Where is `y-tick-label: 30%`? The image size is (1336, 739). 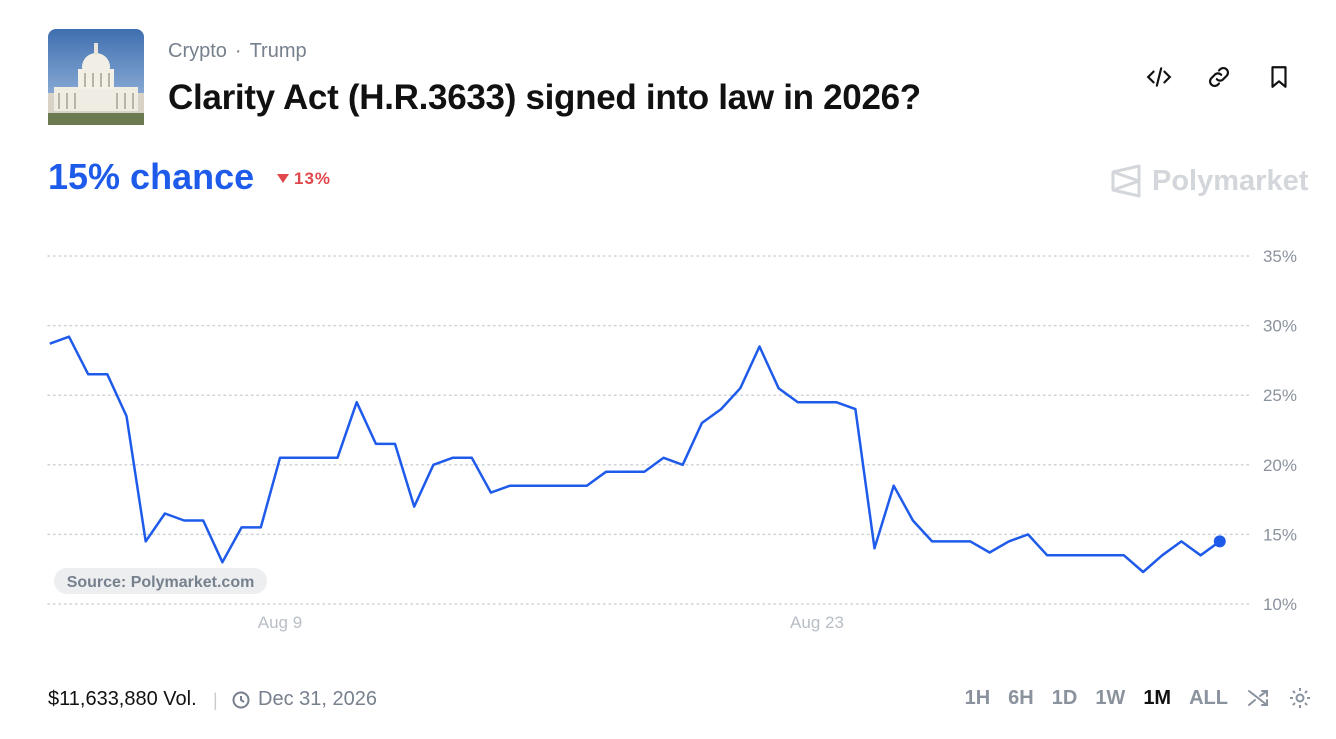
y-tick-label: 30% is located at coordinates (1280, 326).